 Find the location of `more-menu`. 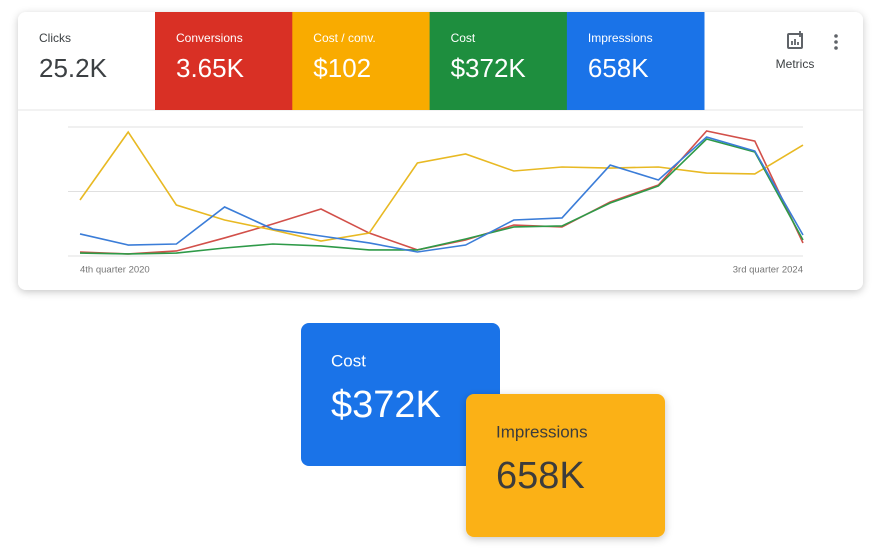

more-menu is located at coordinates (836, 42).